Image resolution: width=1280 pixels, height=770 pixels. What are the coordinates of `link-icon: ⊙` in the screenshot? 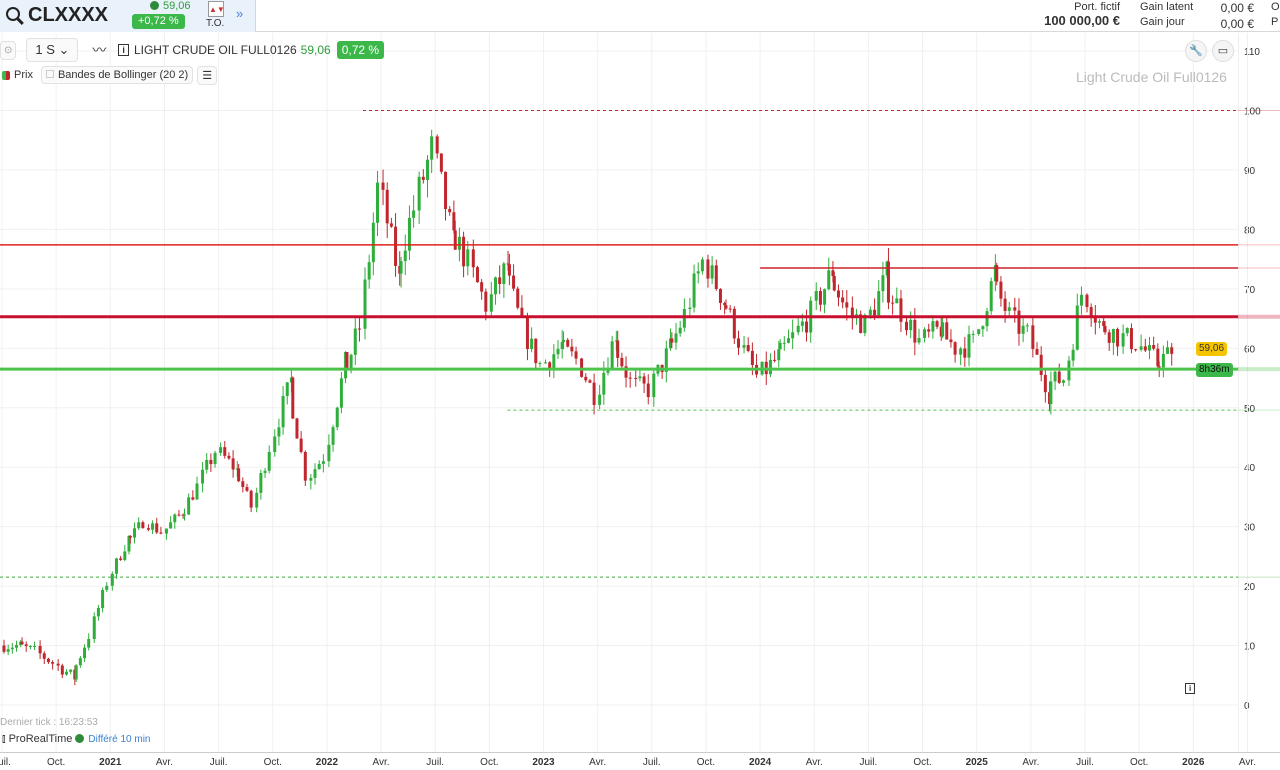 It's located at (8, 50).